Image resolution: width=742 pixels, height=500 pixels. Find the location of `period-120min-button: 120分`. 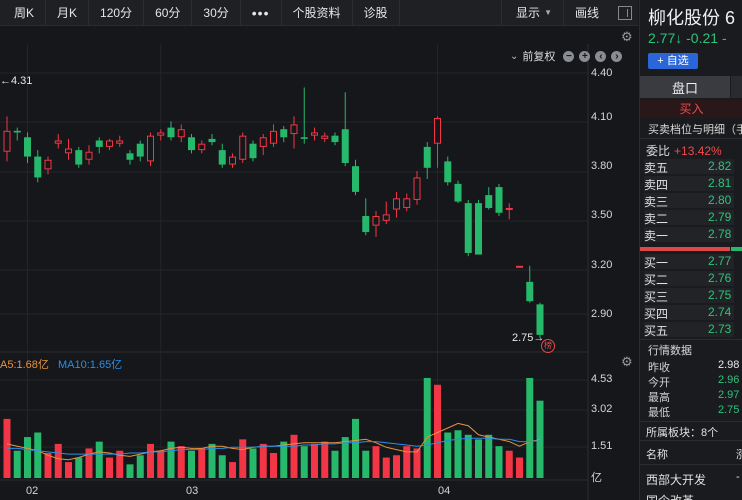

period-120min-button: 120分 is located at coordinates (117, 12).